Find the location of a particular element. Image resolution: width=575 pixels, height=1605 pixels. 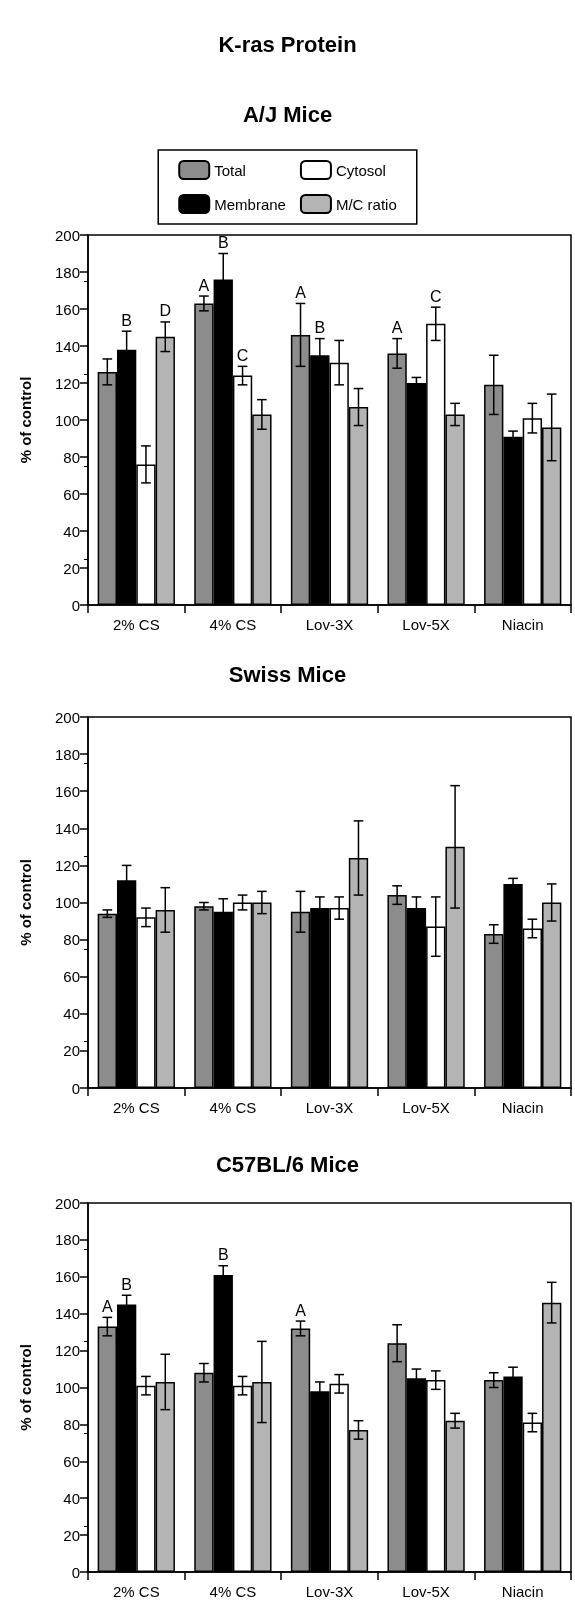

chart-title: K-ras Protein is located at coordinates (287, 44).